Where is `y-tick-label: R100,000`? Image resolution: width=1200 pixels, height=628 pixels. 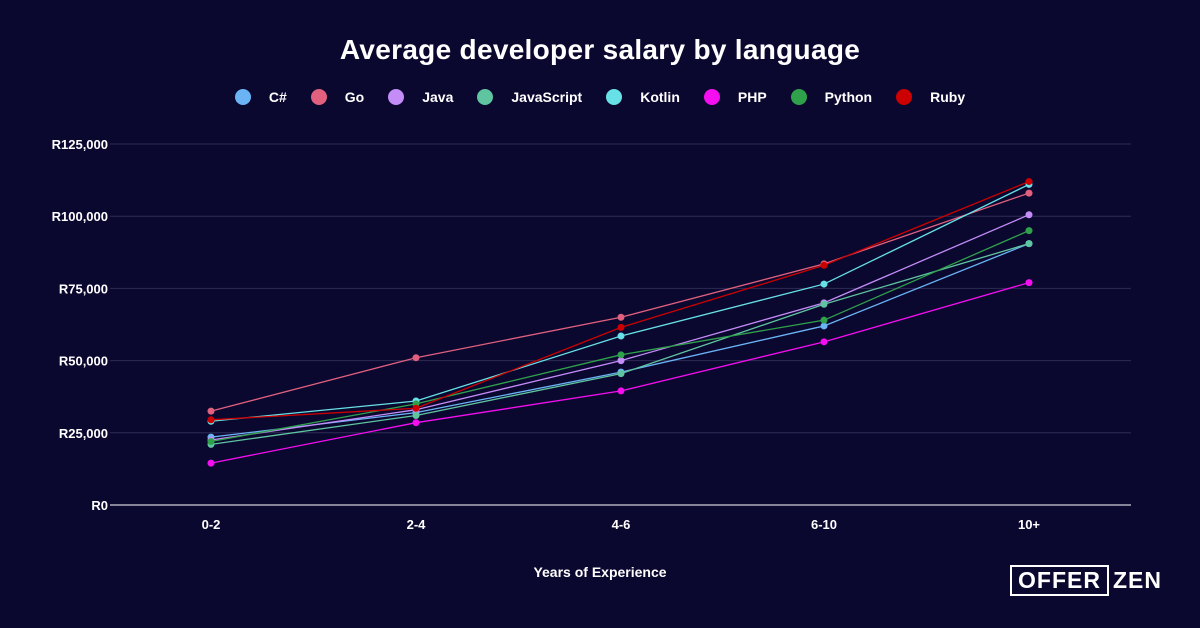 y-tick-label: R100,000 is located at coordinates (80, 216).